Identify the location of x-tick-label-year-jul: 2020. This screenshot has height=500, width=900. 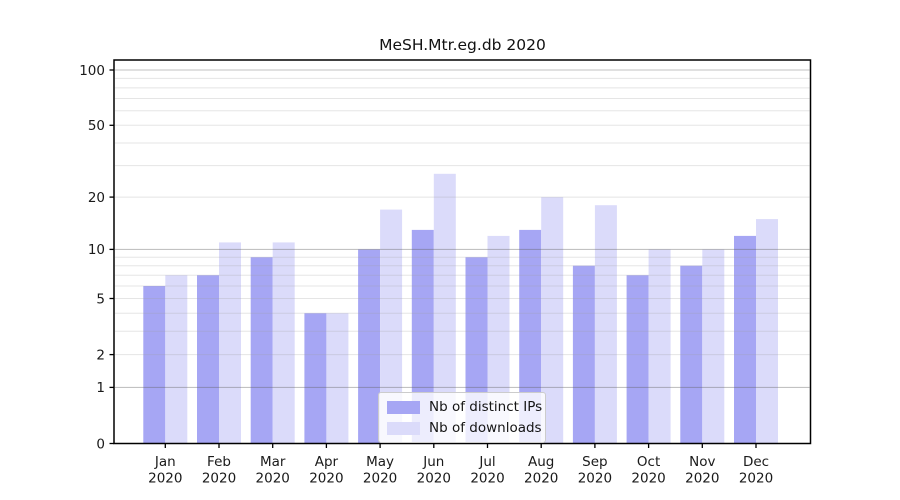
(487, 479).